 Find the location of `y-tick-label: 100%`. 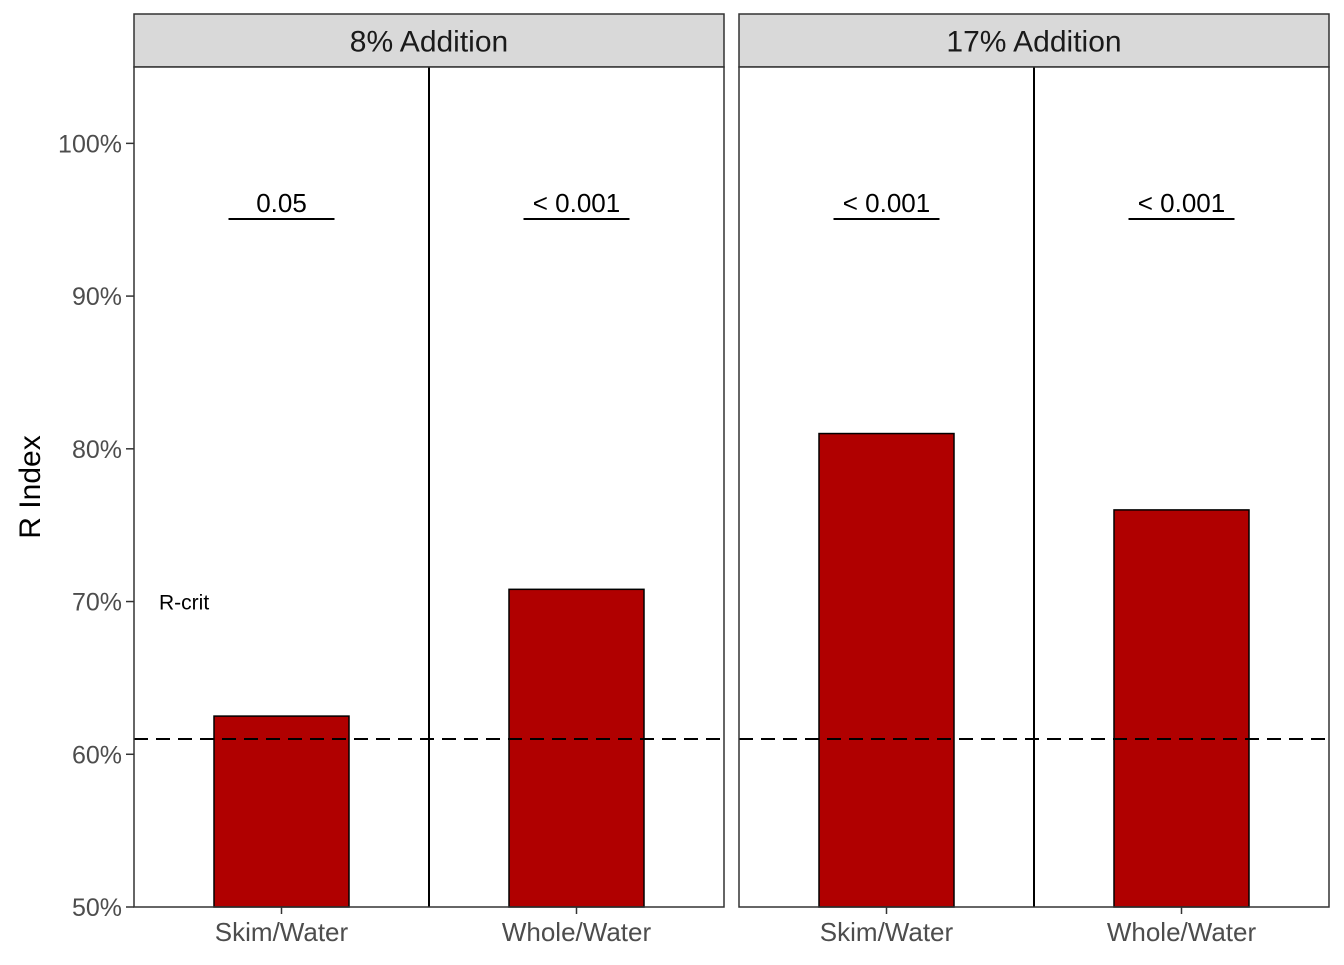

y-tick-label: 100% is located at coordinates (90, 144).